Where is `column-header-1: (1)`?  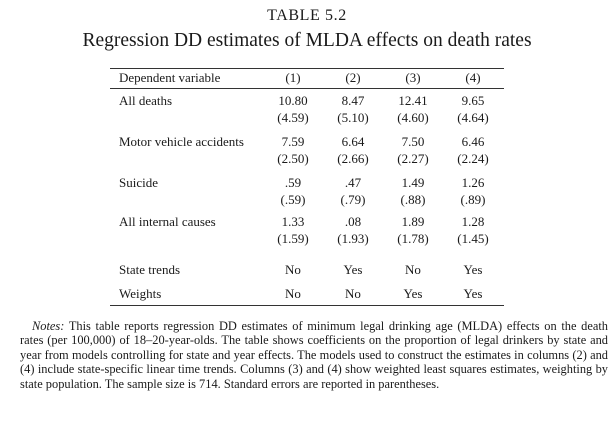
column-header-1: (1) is located at coordinates (293, 77).